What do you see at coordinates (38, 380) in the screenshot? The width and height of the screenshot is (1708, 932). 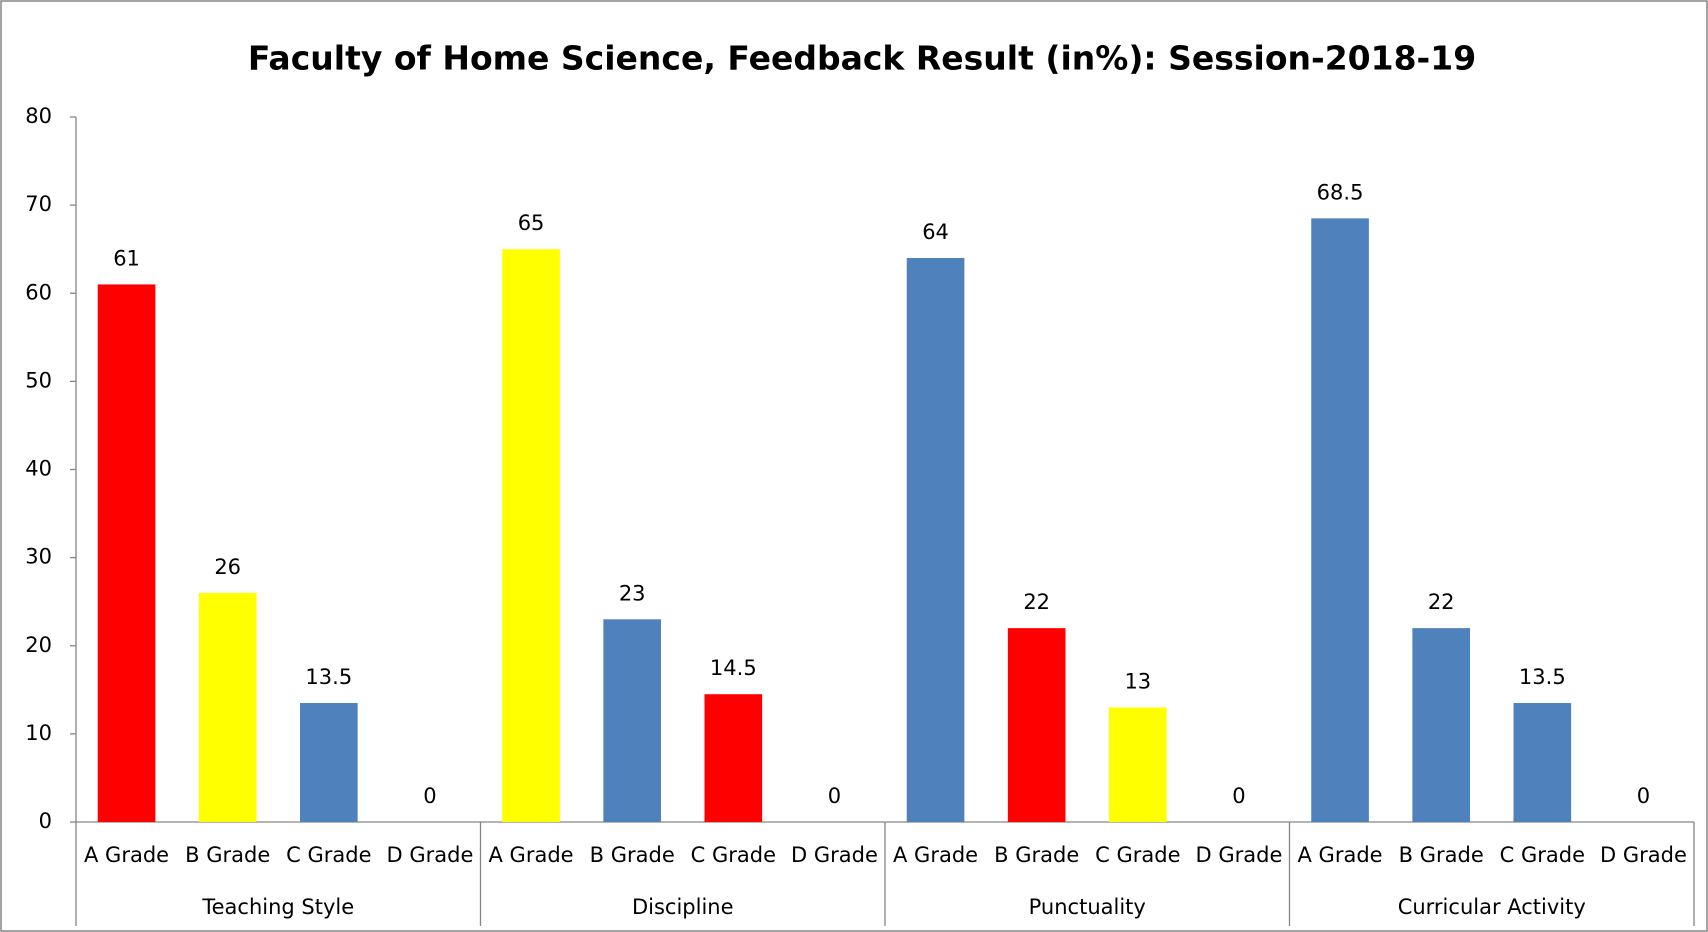 I see `y-tick-label: 50` at bounding box center [38, 380].